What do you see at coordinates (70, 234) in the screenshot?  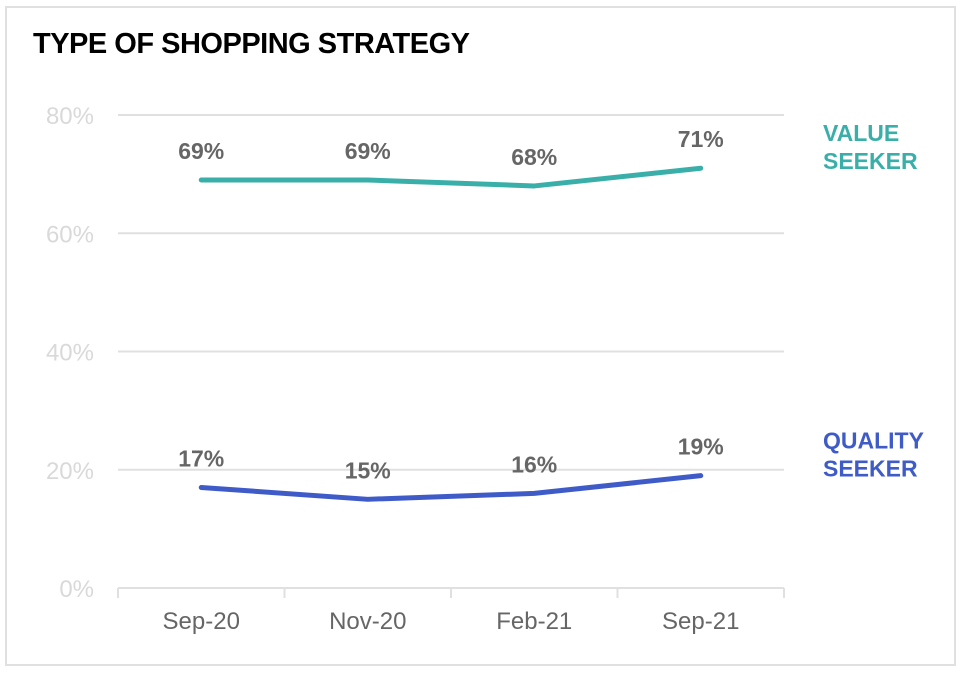 I see `y-tick-label: 60%` at bounding box center [70, 234].